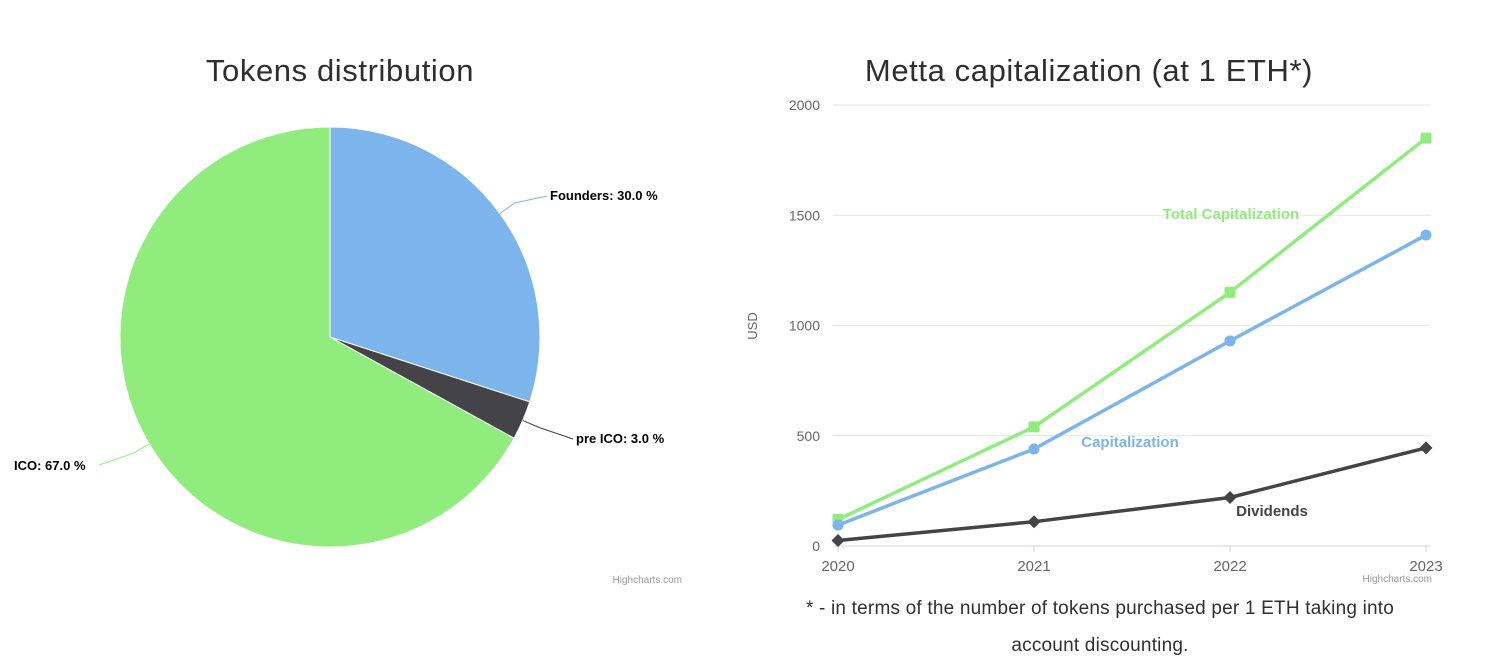 The image size is (1504, 672). What do you see at coordinates (809, 436) in the screenshot?
I see `y-axis-label-500: 500` at bounding box center [809, 436].